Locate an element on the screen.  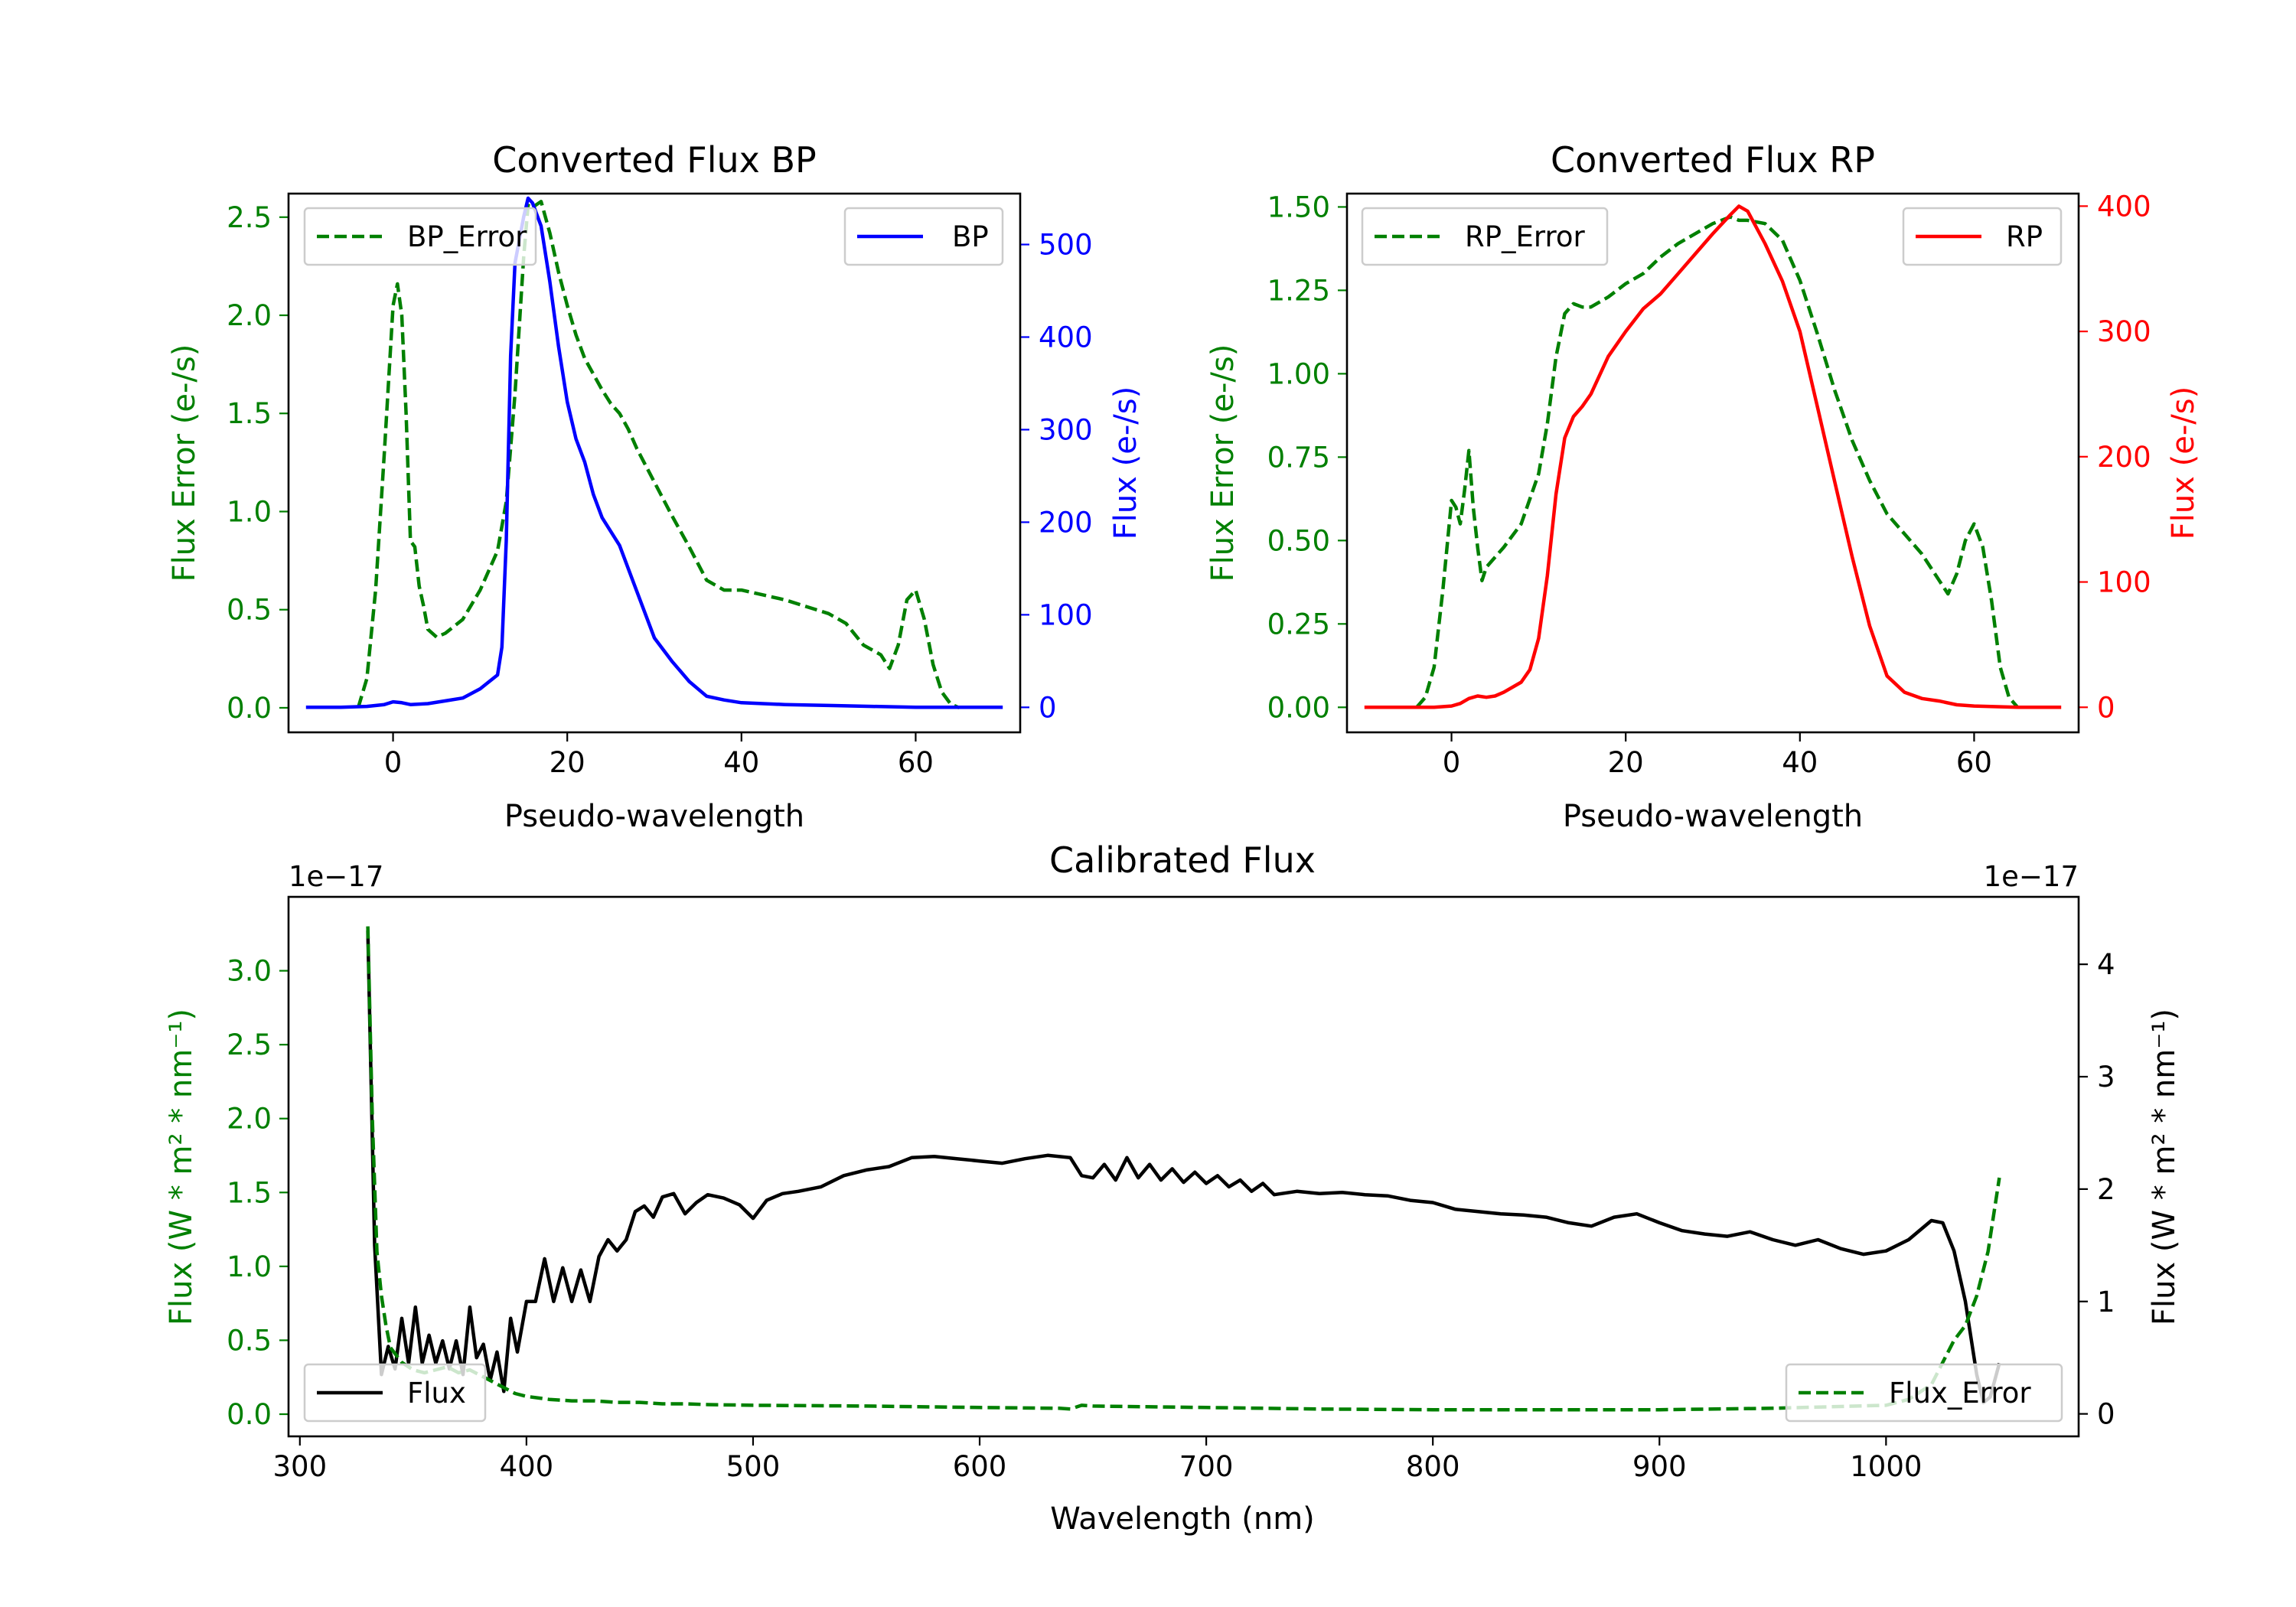
bp-legend-flux: BP is located at coordinates (923, 237).